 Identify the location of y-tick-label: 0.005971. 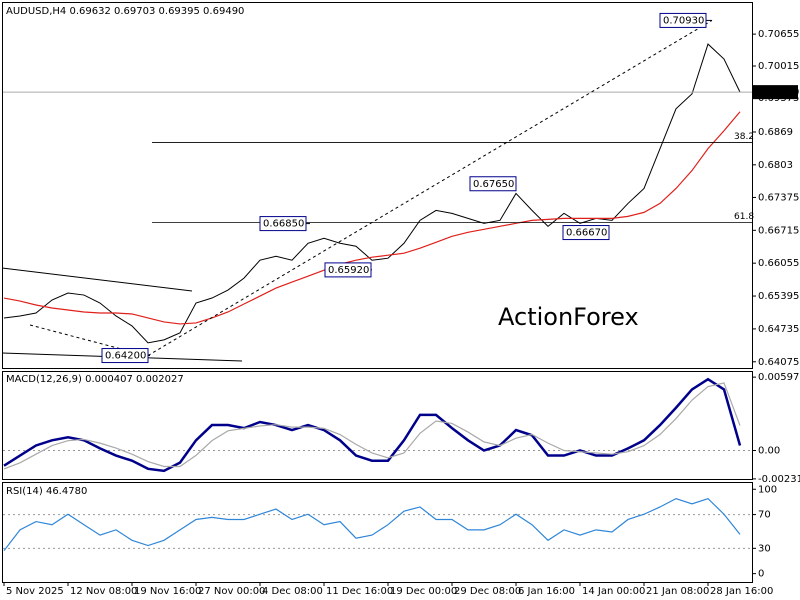
(779, 377).